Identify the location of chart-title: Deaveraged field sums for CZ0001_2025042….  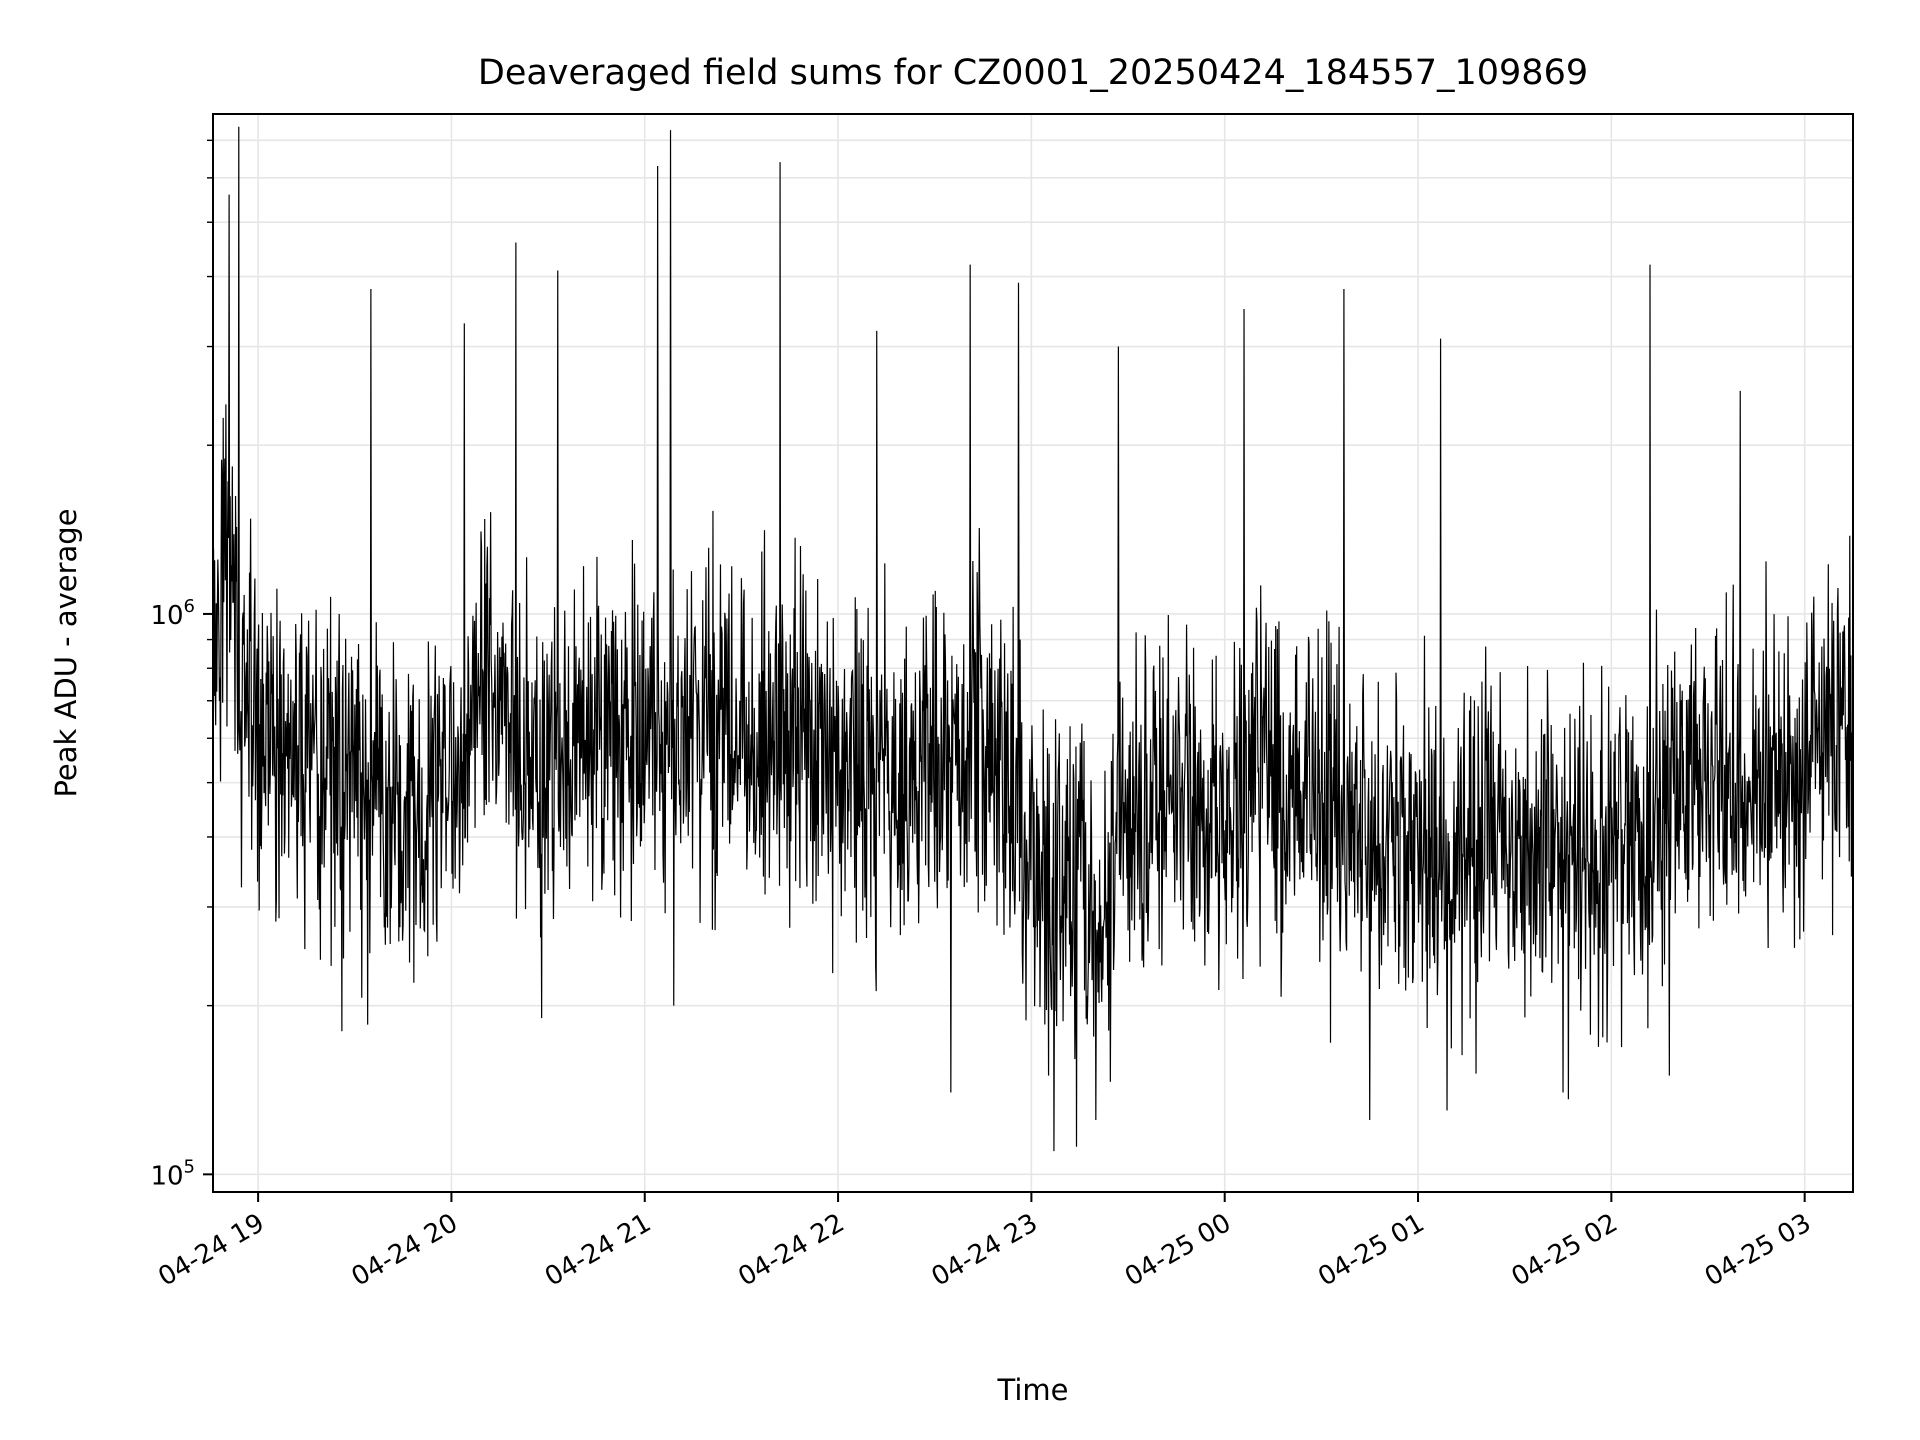
(1033, 73).